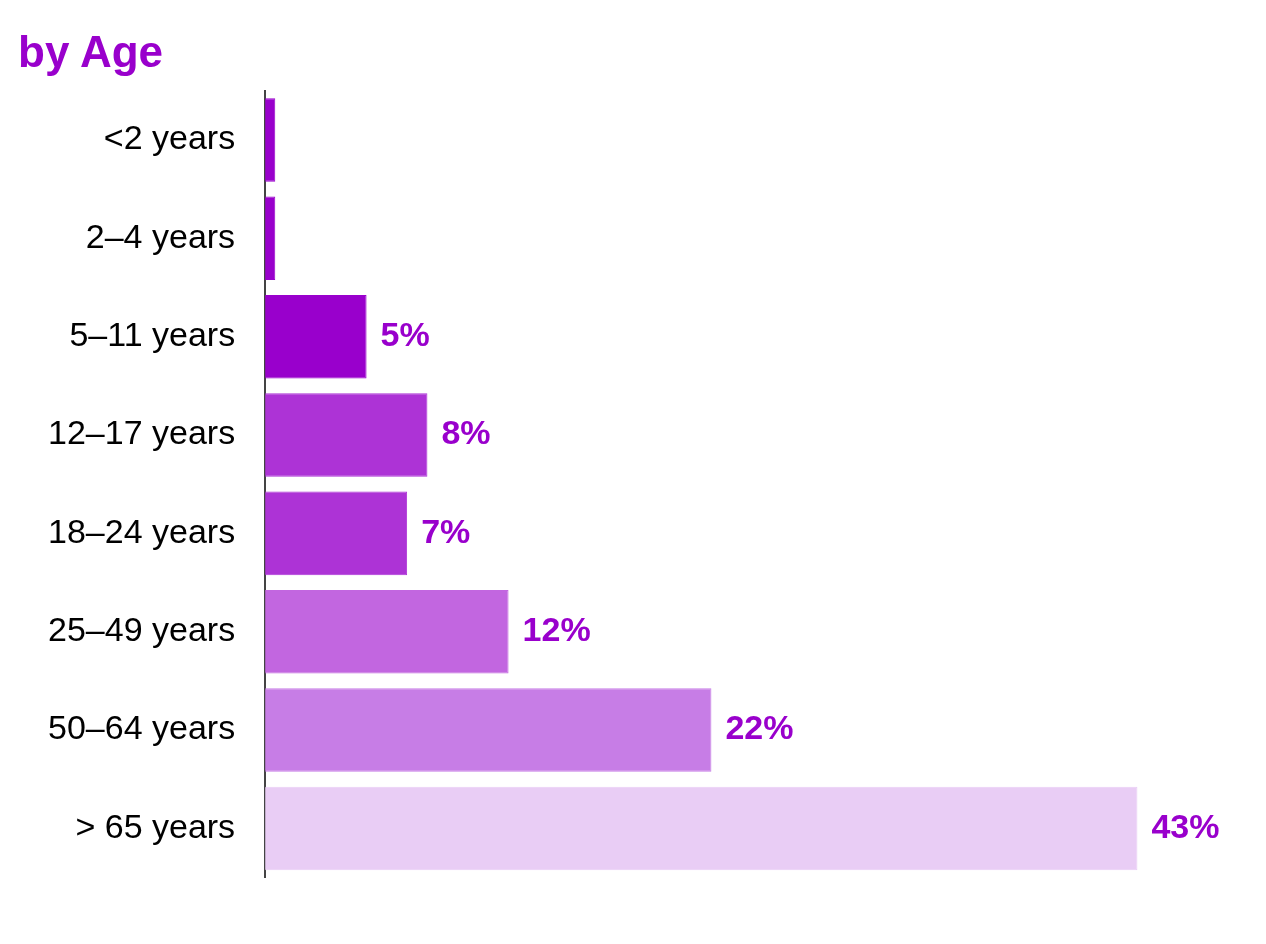 The height and width of the screenshot is (944, 1266). What do you see at coordinates (1185, 825) in the screenshot?
I see `data-label: 43%` at bounding box center [1185, 825].